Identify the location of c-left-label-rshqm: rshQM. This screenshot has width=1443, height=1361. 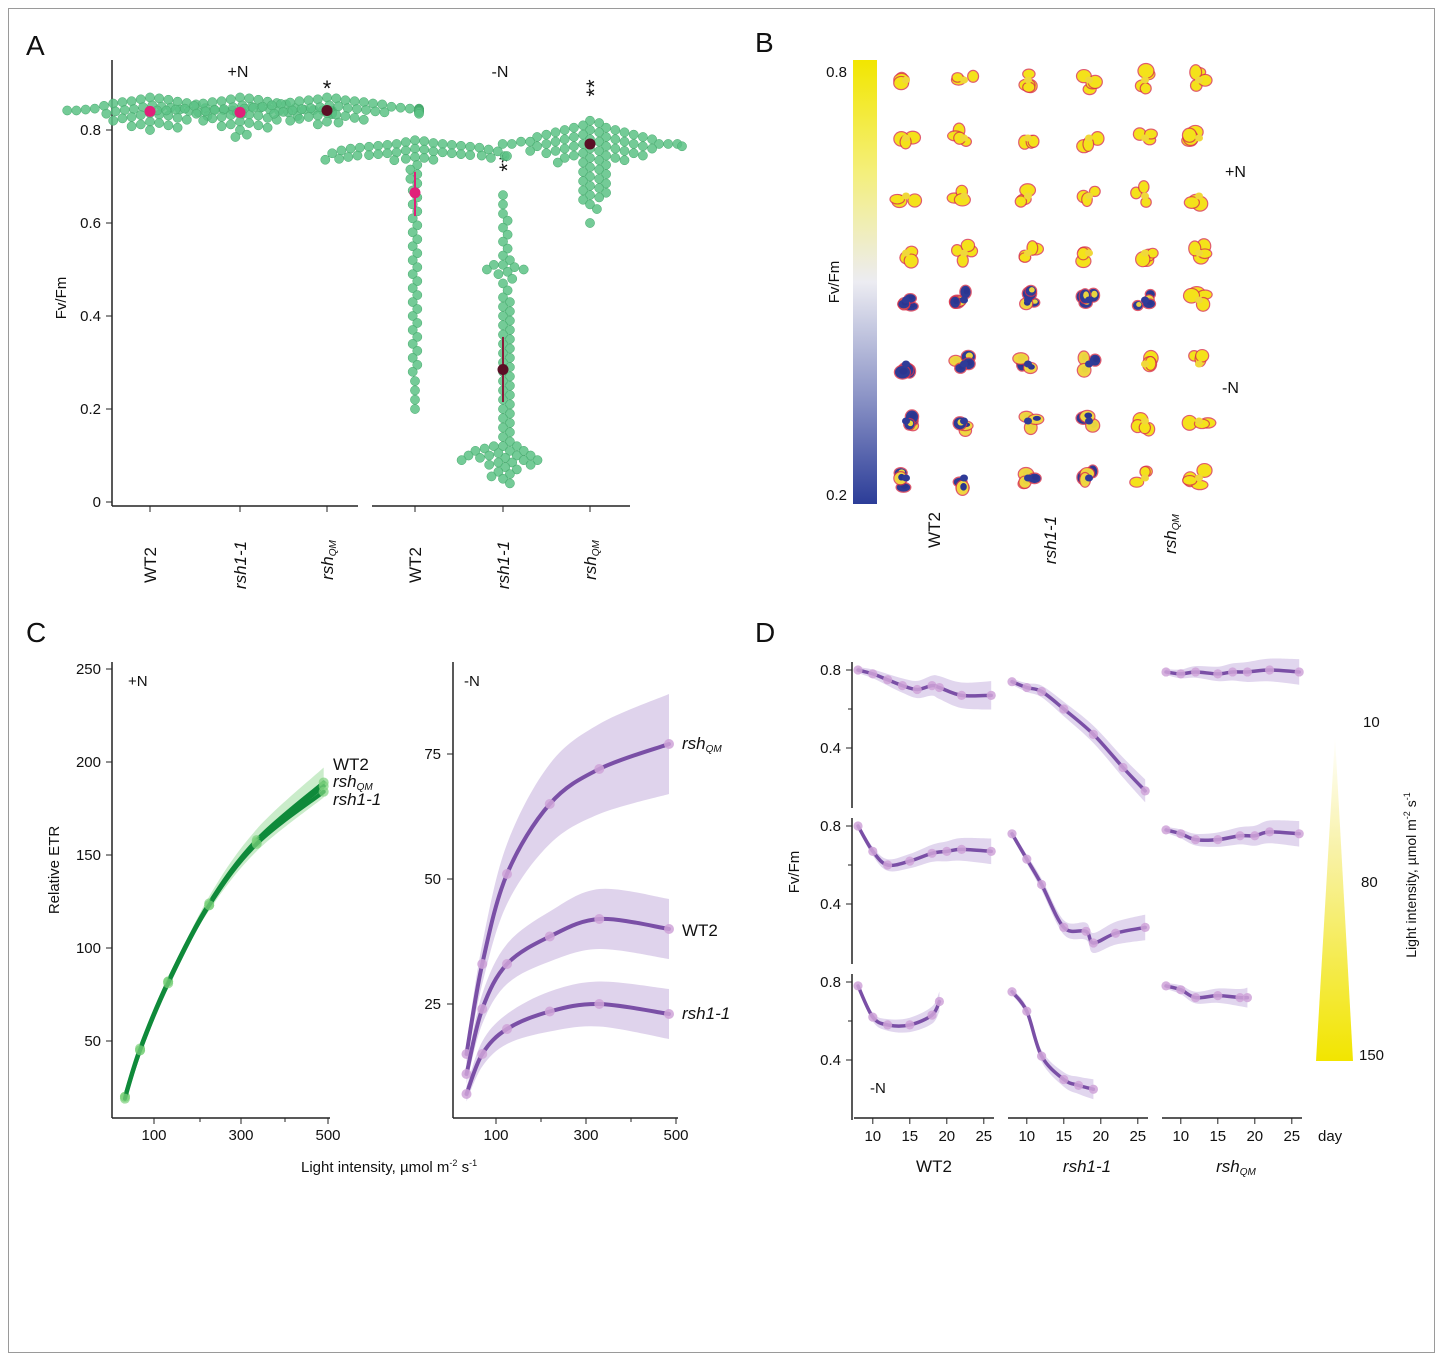
(353, 782).